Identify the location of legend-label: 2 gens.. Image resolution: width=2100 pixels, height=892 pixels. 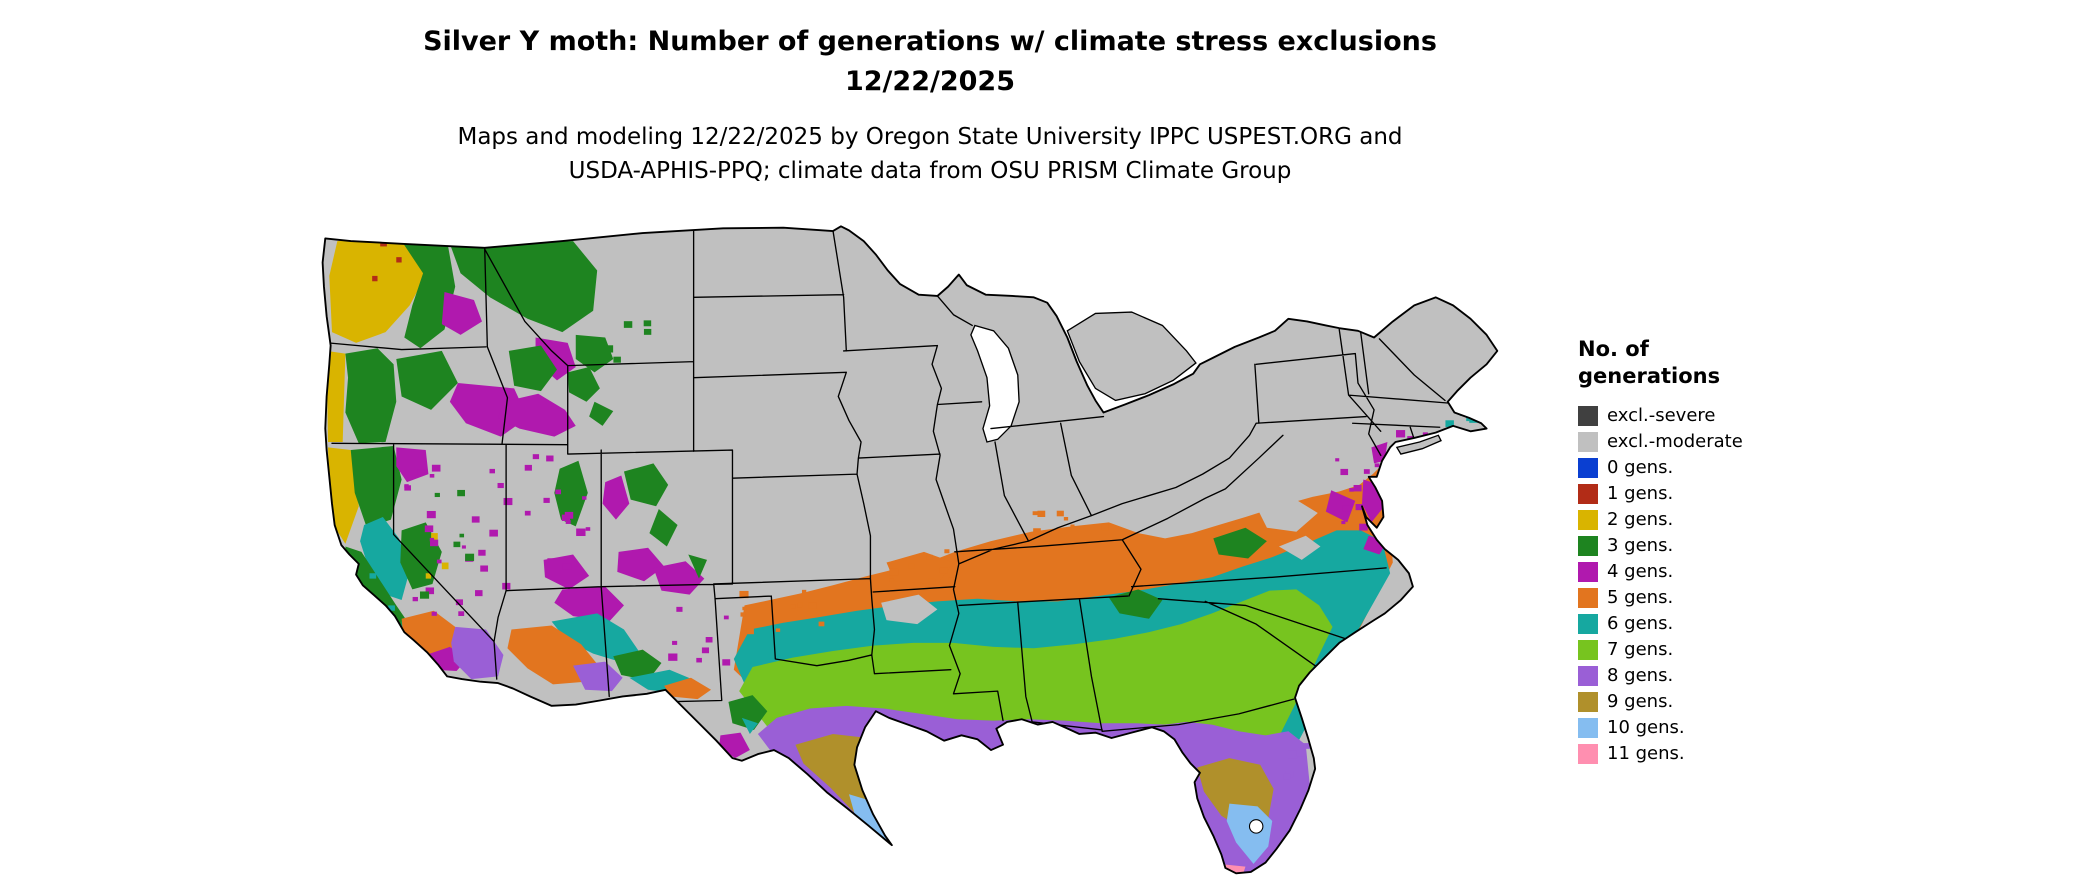
(1640, 519).